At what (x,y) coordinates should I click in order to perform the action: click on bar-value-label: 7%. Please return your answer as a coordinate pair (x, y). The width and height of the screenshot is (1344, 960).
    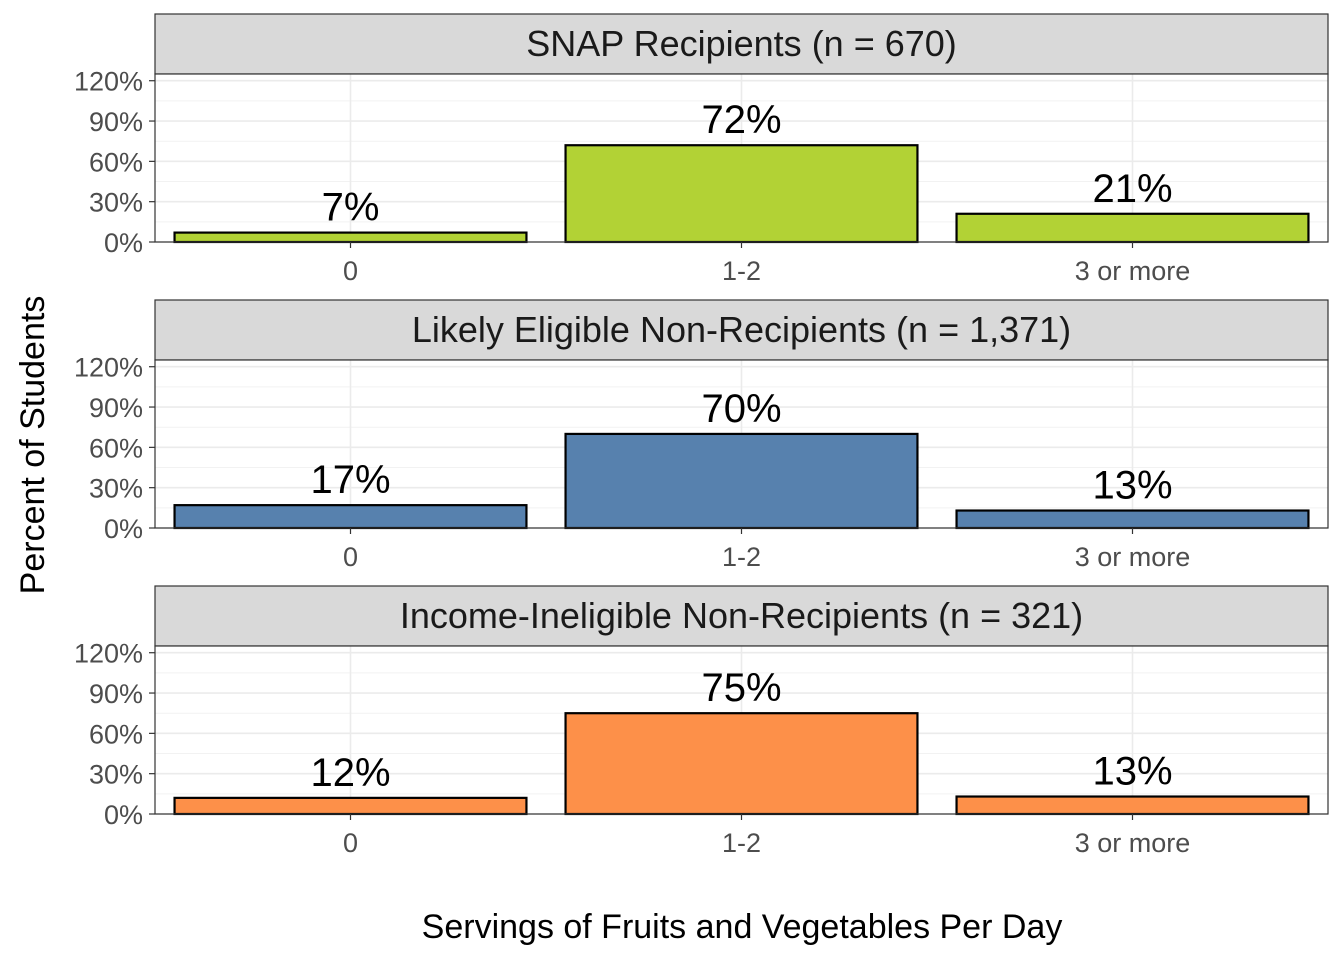
    Looking at the image, I should click on (351, 208).